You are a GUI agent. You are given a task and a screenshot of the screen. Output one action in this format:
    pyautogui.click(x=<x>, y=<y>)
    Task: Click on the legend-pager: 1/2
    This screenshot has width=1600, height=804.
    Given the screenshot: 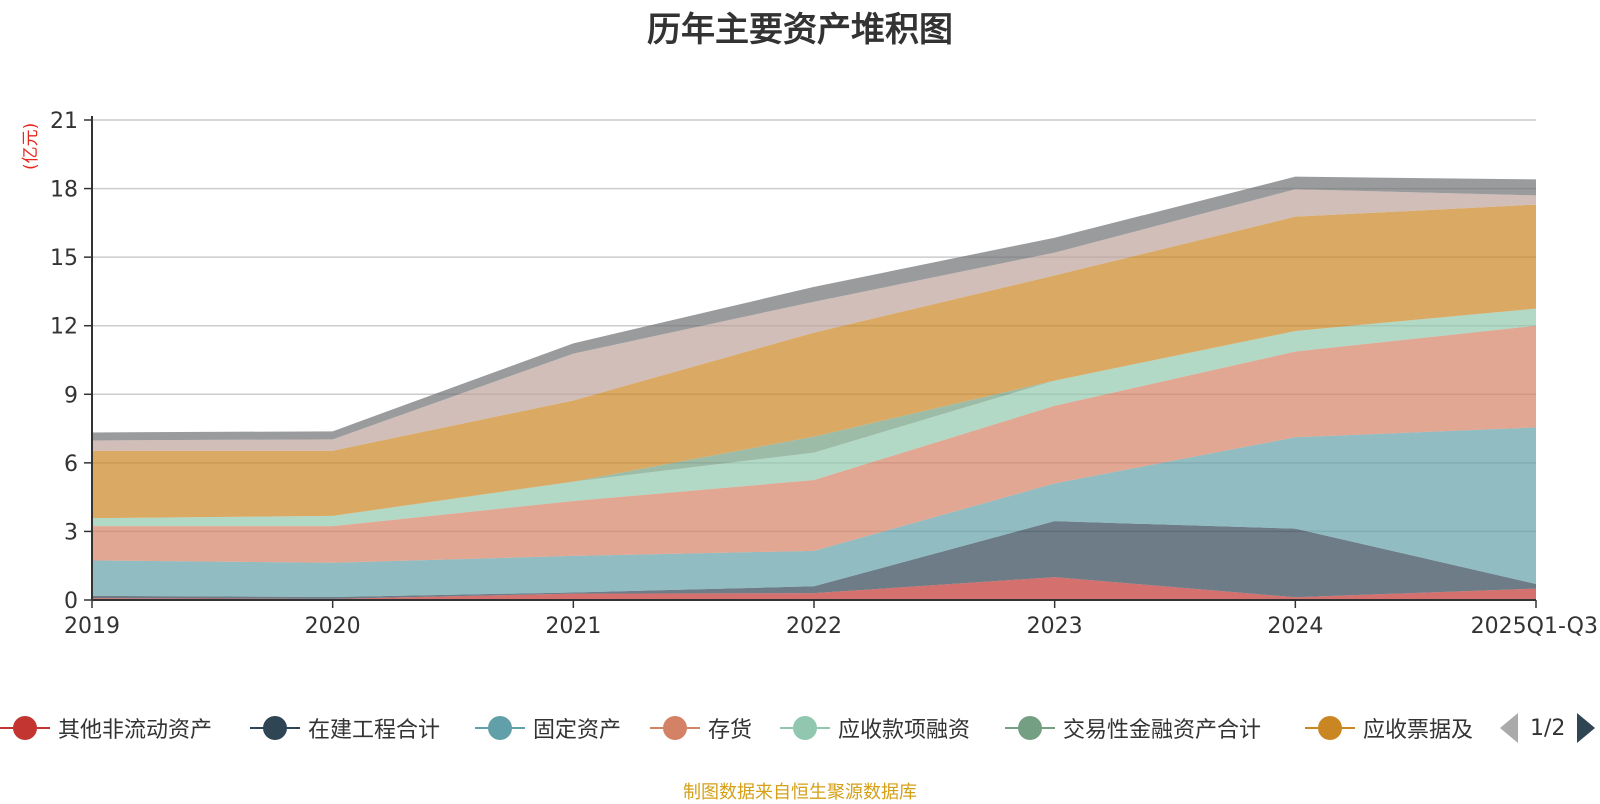 What is the action you would take?
    pyautogui.click(x=1548, y=728)
    